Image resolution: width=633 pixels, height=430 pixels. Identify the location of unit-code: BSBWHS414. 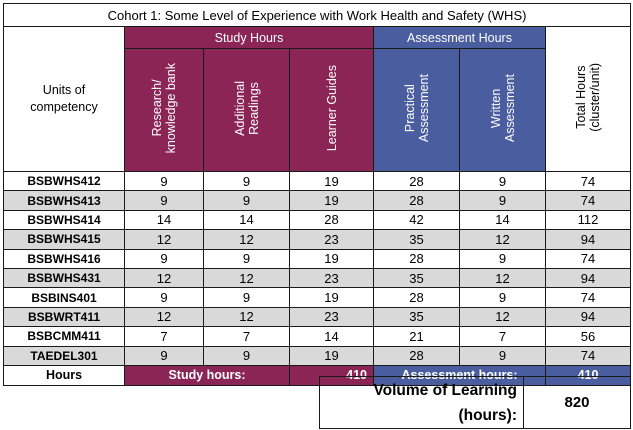
(64, 220).